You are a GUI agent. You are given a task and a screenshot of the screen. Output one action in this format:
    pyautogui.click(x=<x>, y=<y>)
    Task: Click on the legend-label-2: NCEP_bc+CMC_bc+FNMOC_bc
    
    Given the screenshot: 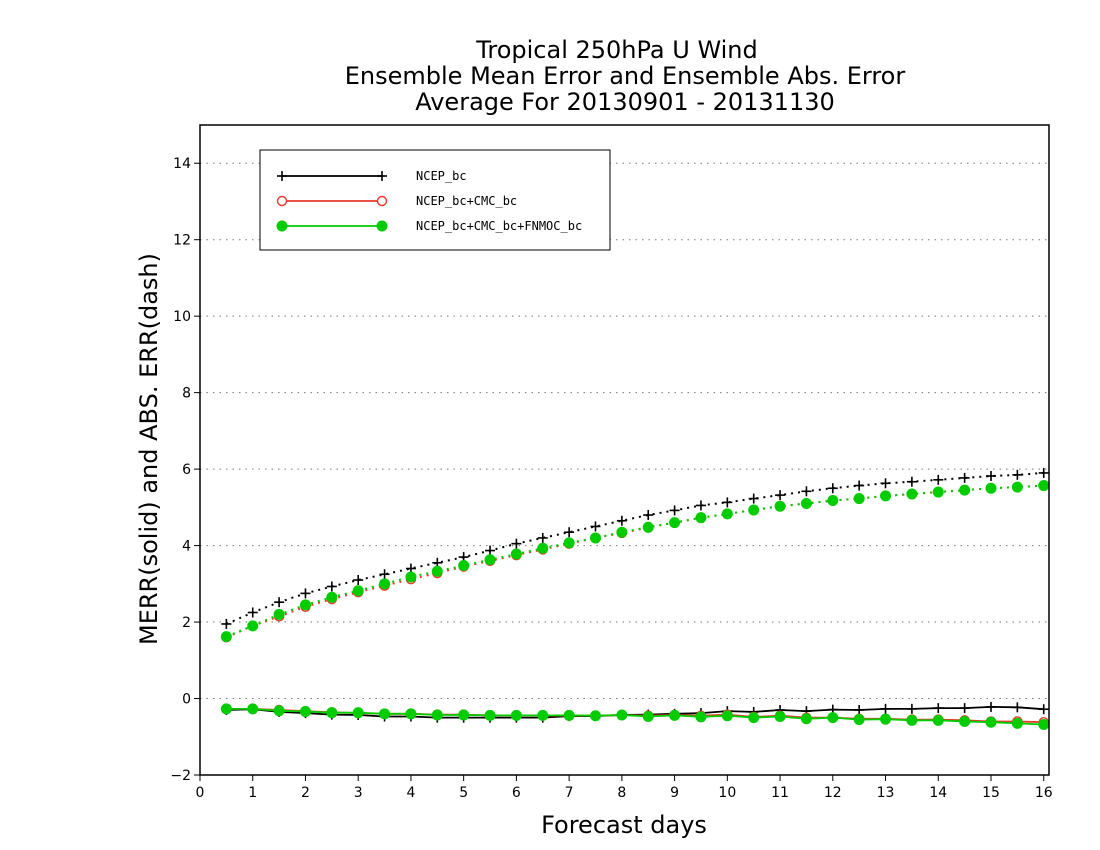 What is the action you would take?
    pyautogui.click(x=499, y=226)
    